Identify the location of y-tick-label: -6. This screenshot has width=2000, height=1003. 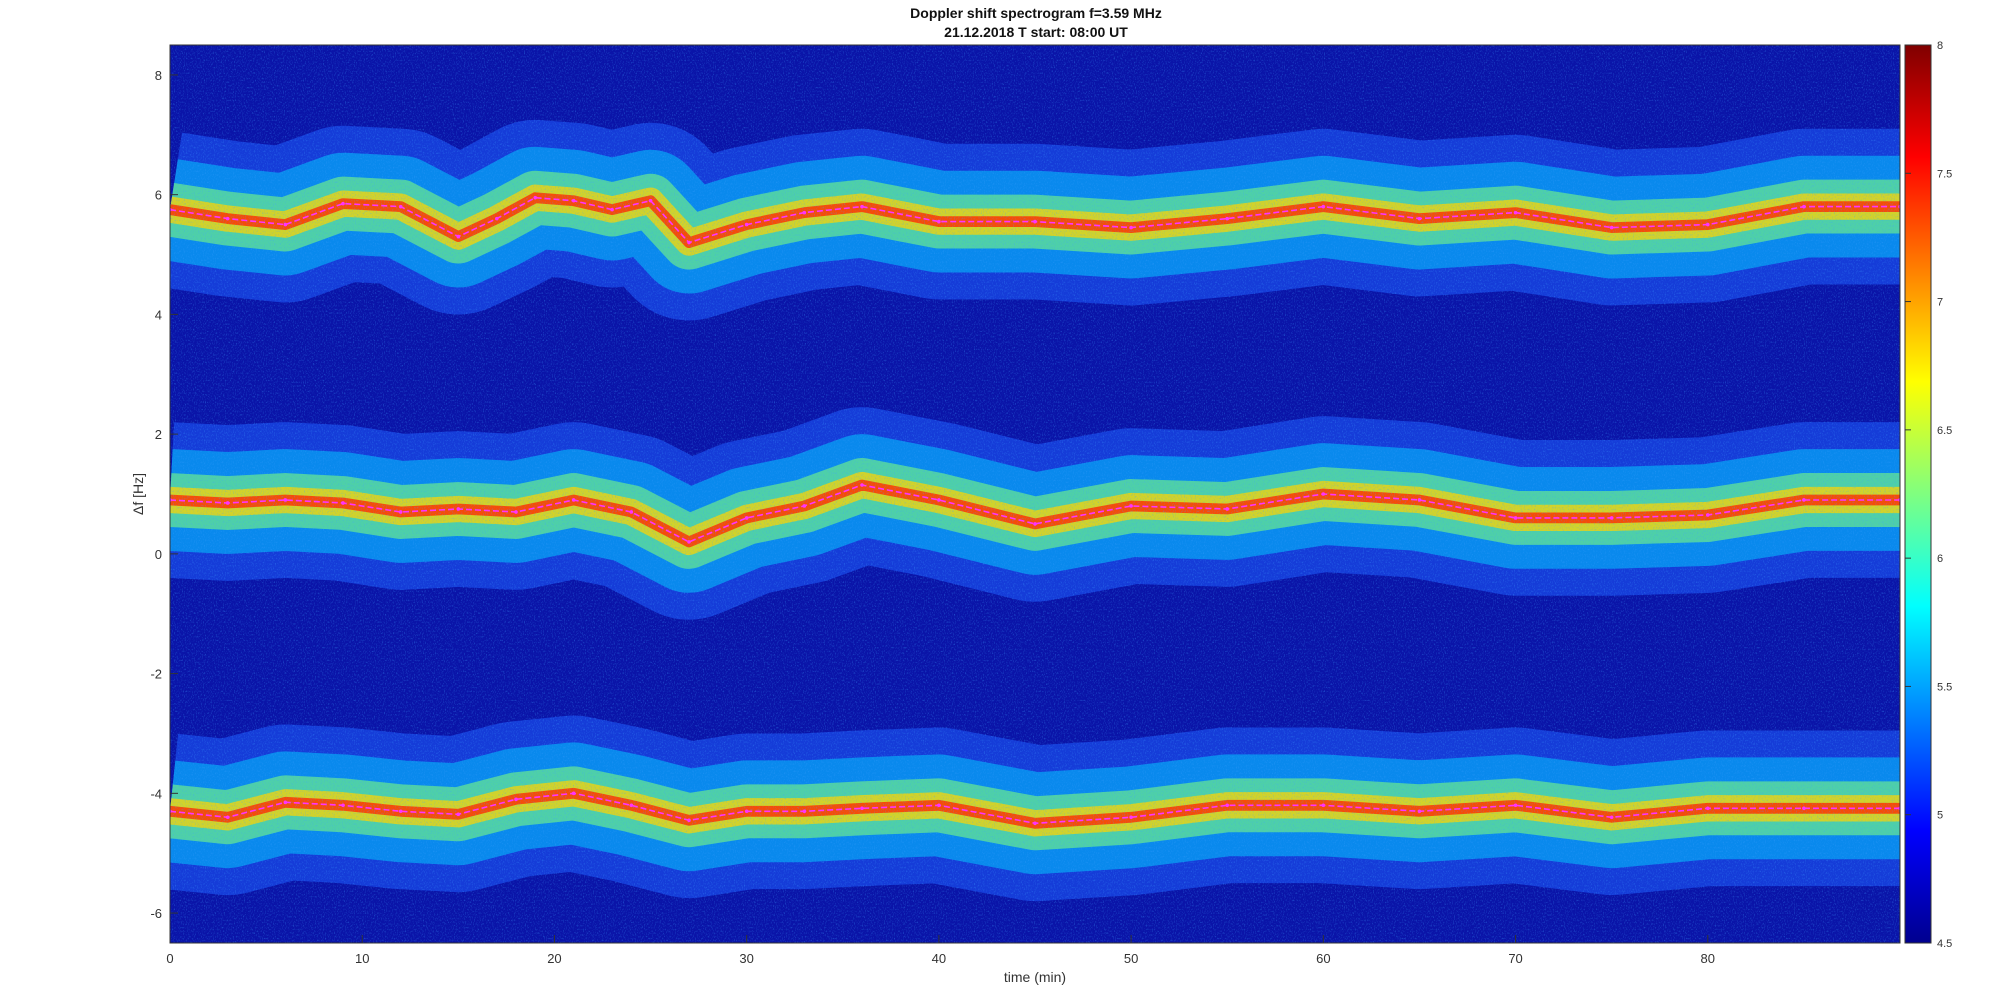
(156, 913).